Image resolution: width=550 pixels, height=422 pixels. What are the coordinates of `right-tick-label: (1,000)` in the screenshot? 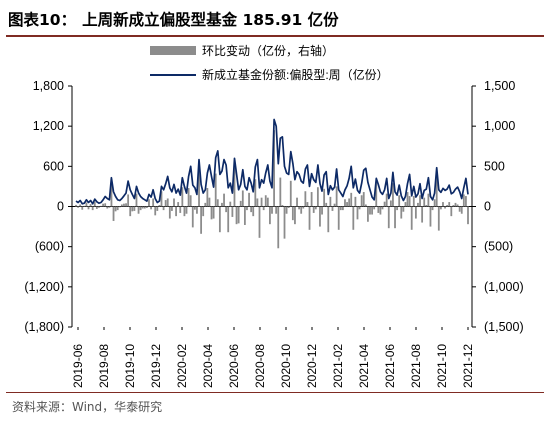 It's located at (504, 287).